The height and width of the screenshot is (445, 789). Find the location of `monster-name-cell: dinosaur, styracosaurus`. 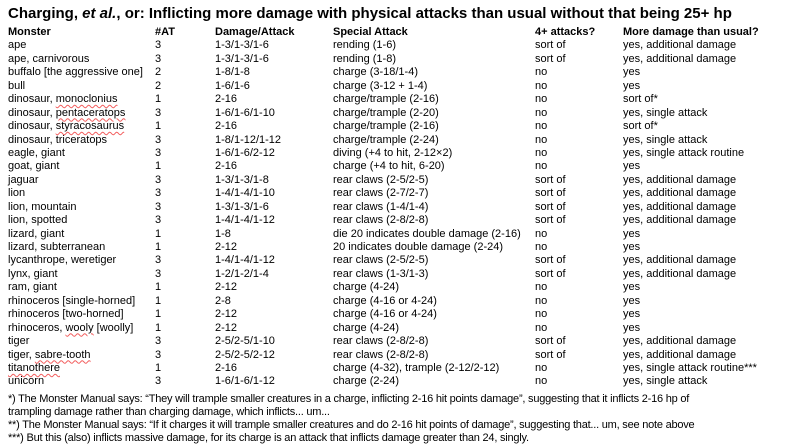

monster-name-cell: dinosaur, styracosaurus is located at coordinates (81, 126).